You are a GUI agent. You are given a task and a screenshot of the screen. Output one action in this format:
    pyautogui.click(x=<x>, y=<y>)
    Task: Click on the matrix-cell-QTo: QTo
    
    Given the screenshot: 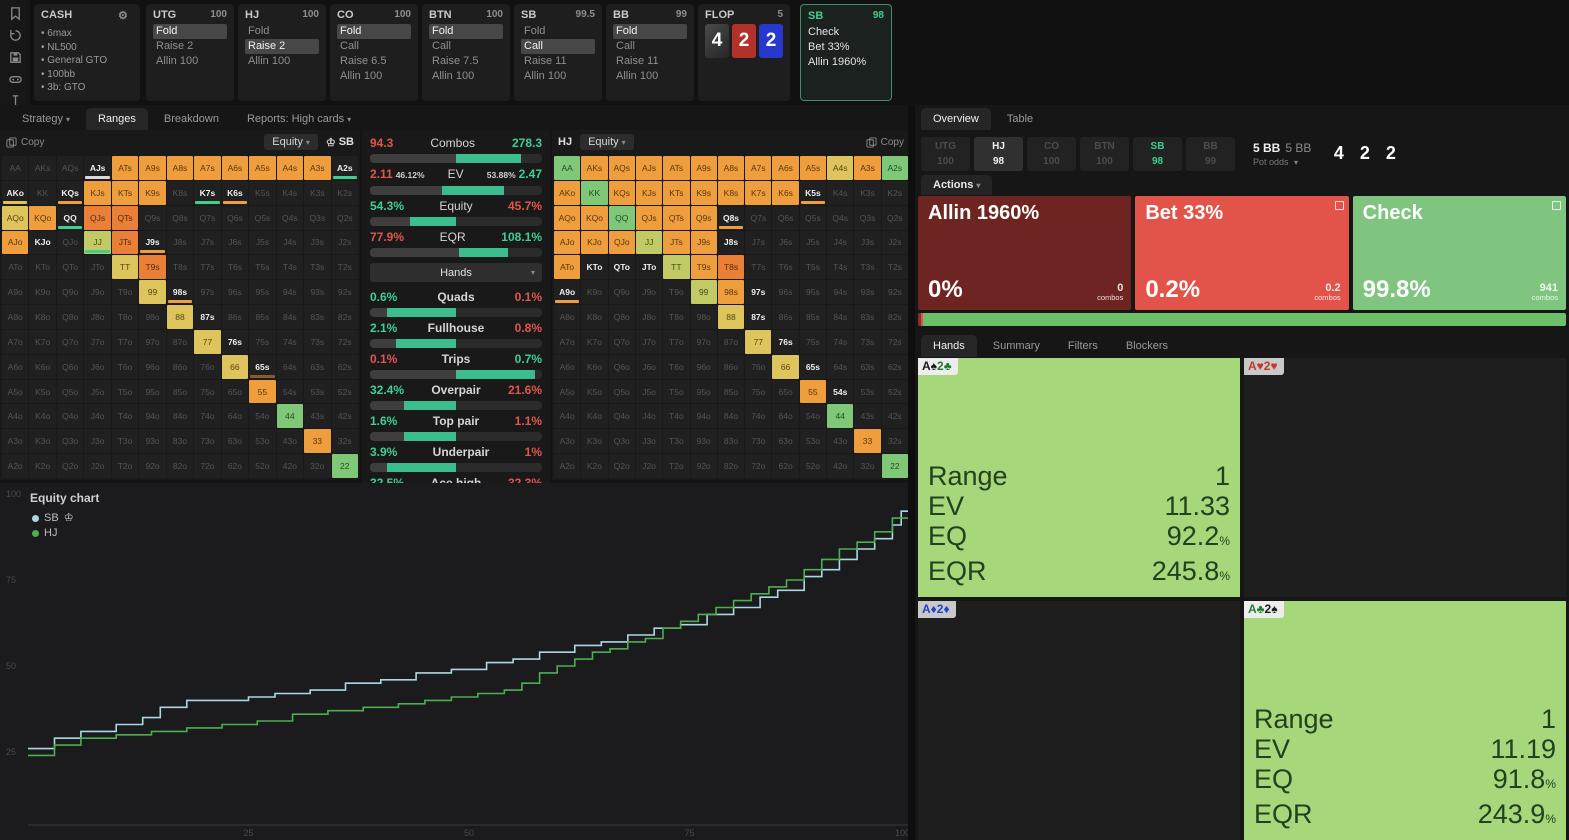 What is the action you would take?
    pyautogui.click(x=70, y=267)
    